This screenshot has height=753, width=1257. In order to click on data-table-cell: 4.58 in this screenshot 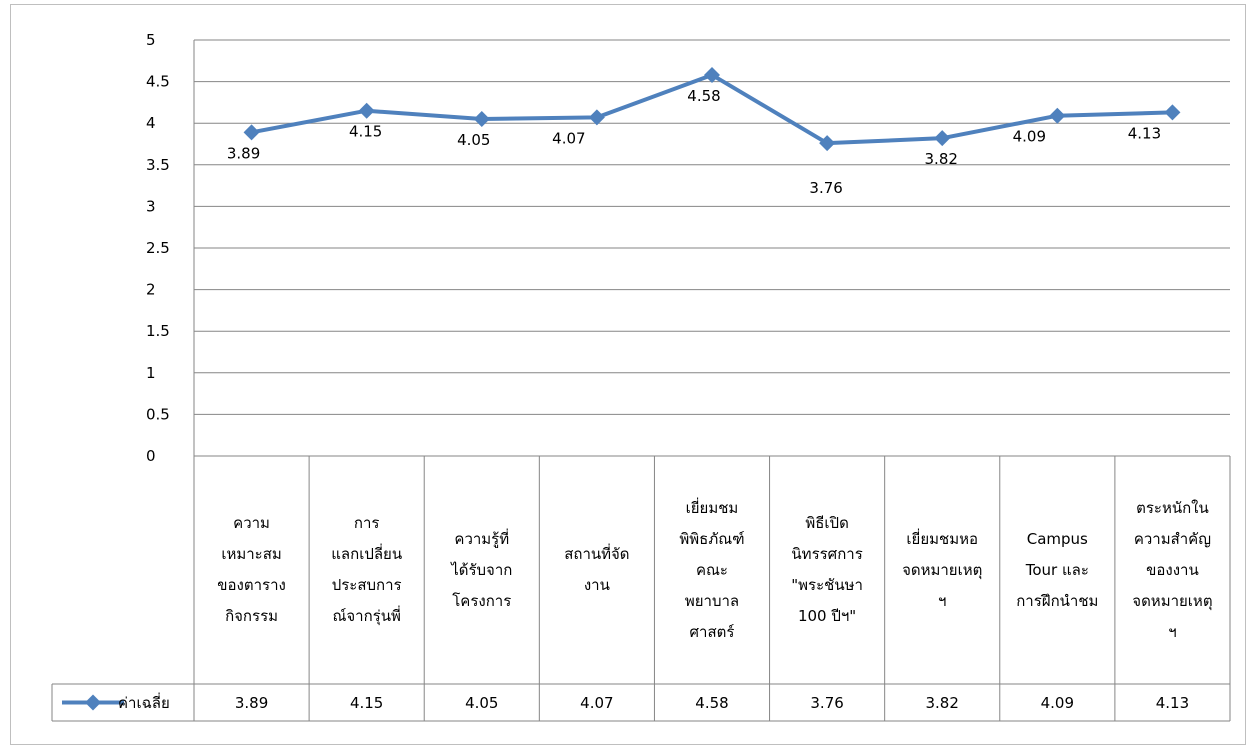, I will do `click(712, 702)`.